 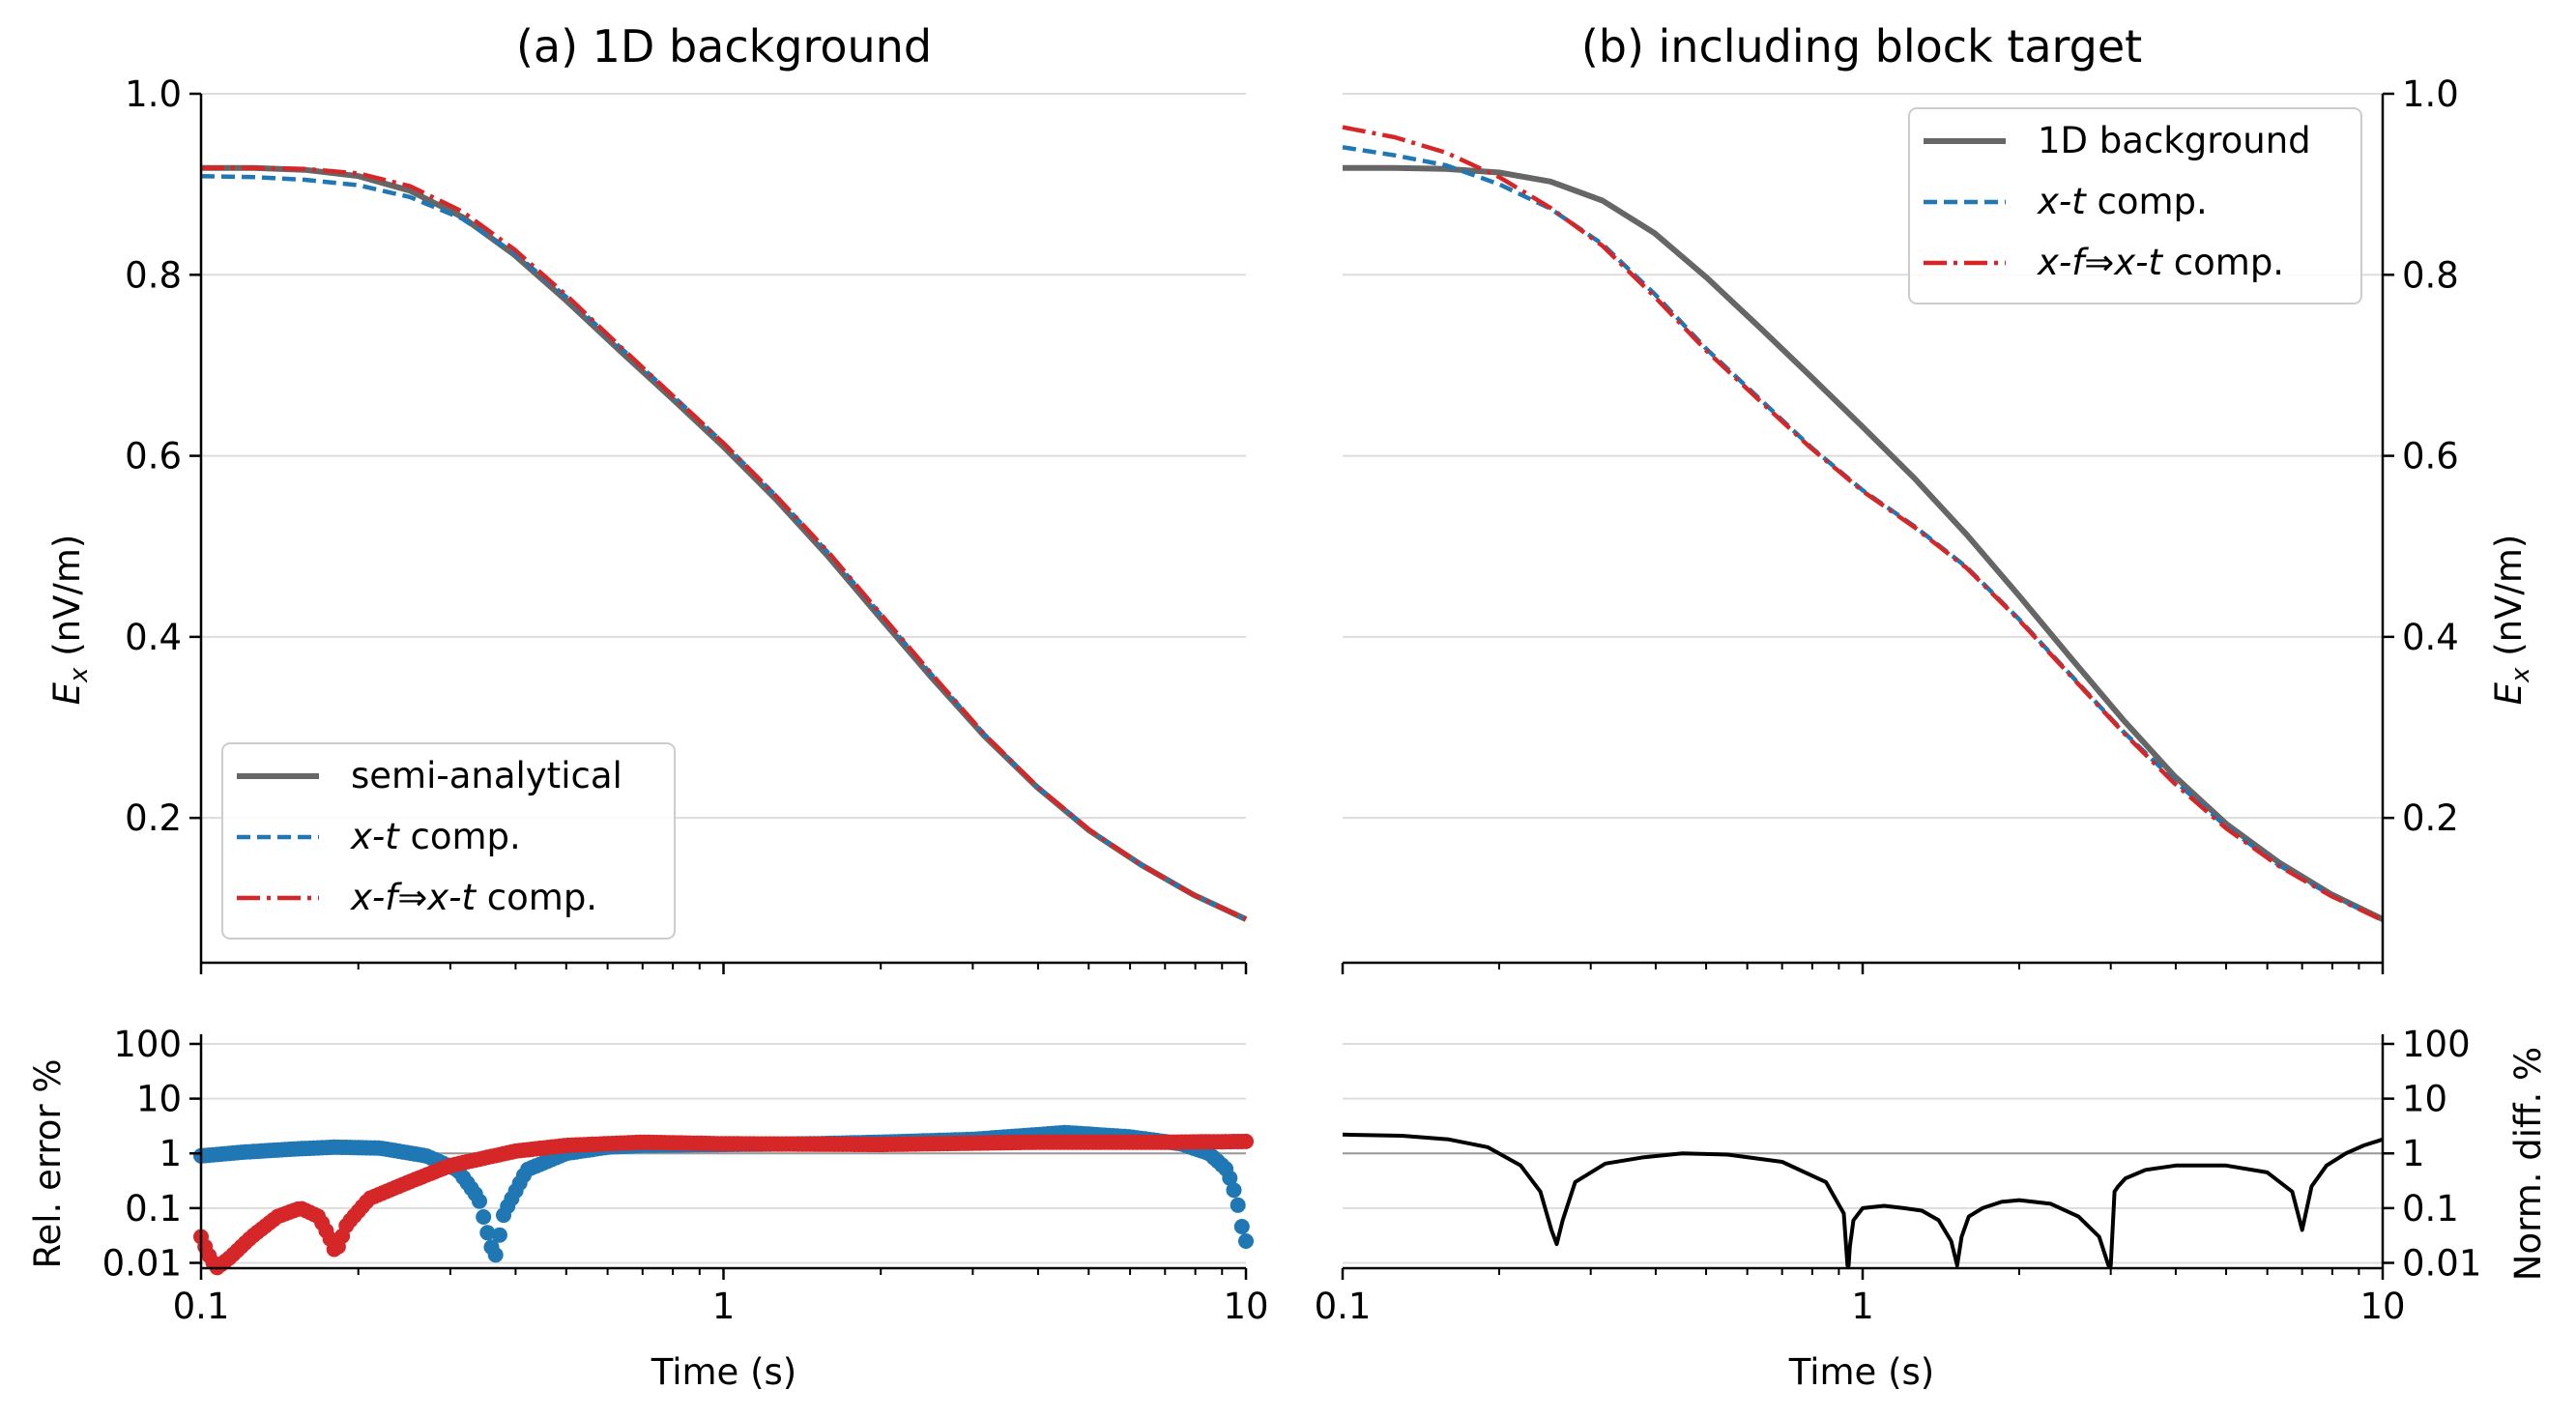 I want to click on legend-a-label-xt: x-t comp., so click(x=435, y=836).